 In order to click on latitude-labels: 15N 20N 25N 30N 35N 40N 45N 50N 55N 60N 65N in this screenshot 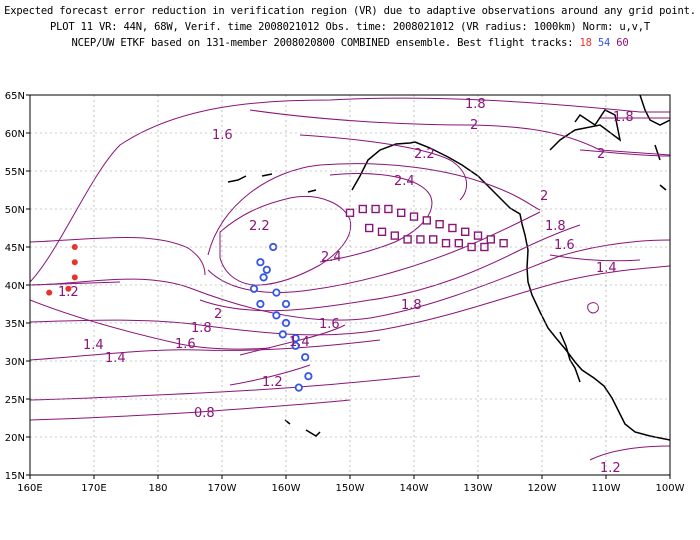, I will do `click(15, 286)`.